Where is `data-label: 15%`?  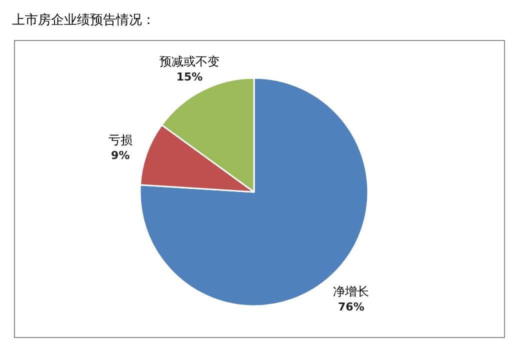 data-label: 15% is located at coordinates (189, 77).